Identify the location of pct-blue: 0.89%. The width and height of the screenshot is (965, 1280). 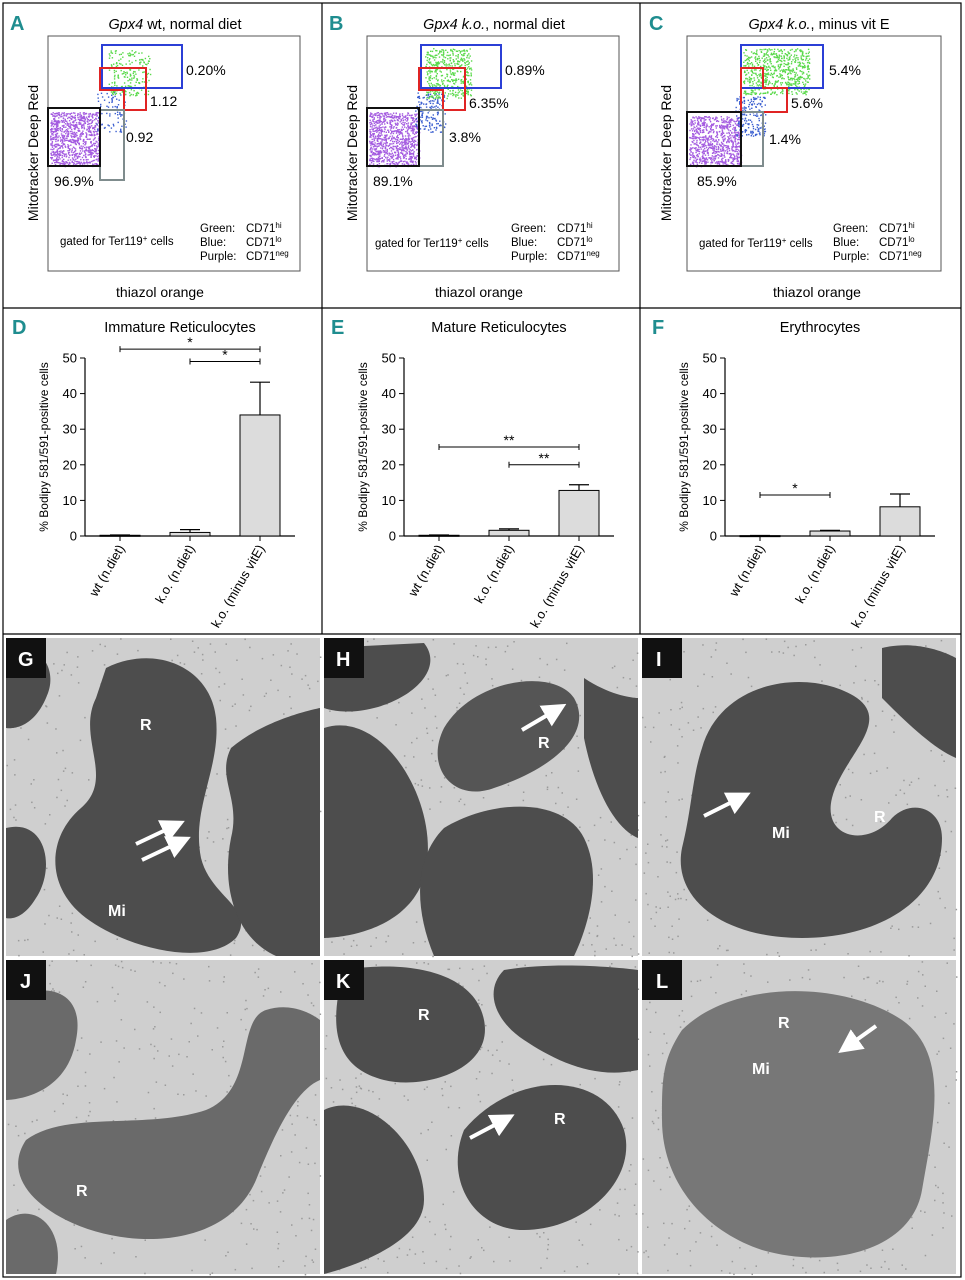
(525, 70).